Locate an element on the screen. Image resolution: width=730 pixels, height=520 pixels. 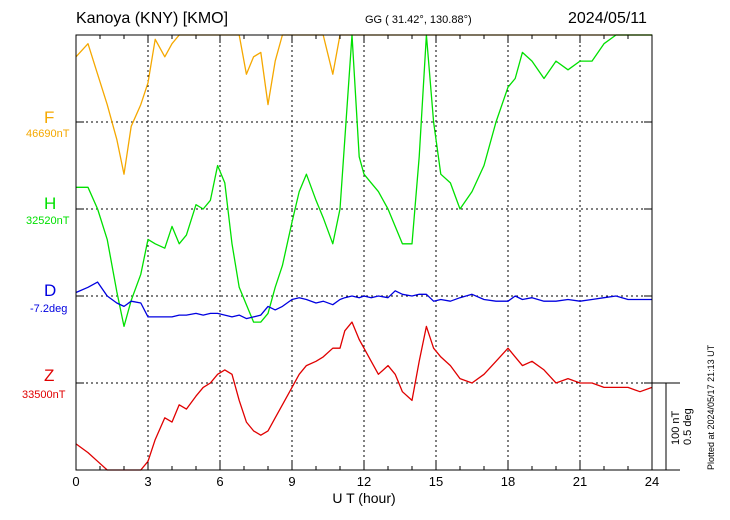
baseline-label-f: 46690nT is located at coordinates (48, 134).